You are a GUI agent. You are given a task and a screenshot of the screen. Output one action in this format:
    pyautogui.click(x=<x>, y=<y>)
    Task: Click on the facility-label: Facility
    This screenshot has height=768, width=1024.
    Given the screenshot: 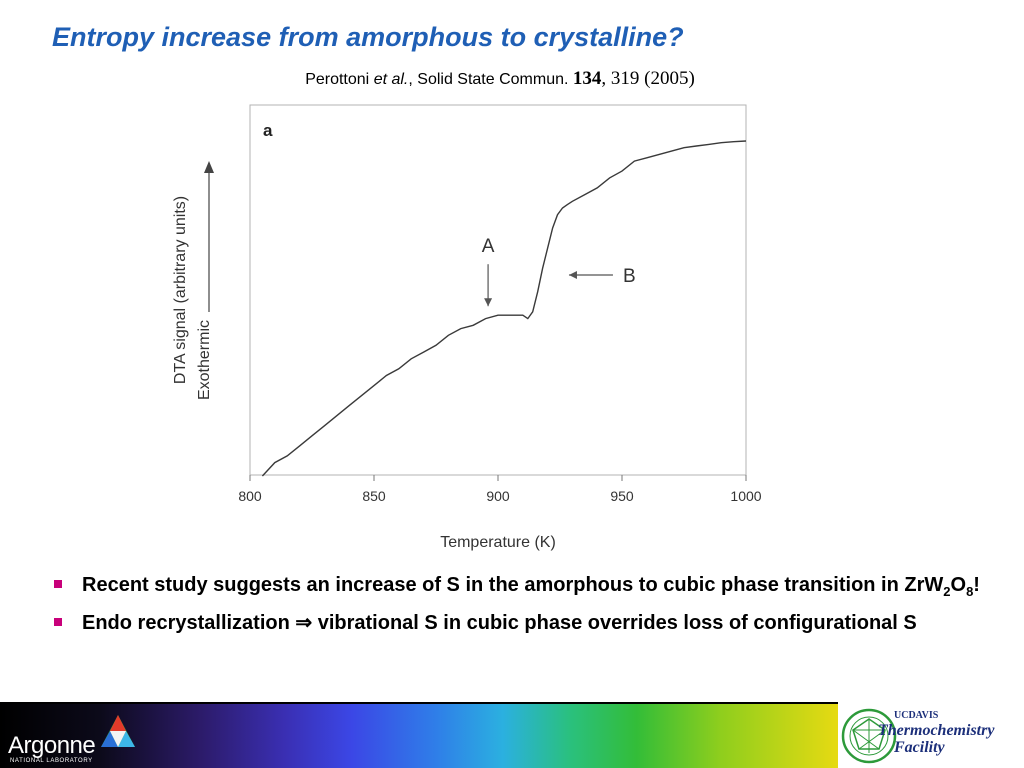 What is the action you would take?
    pyautogui.click(x=919, y=747)
    